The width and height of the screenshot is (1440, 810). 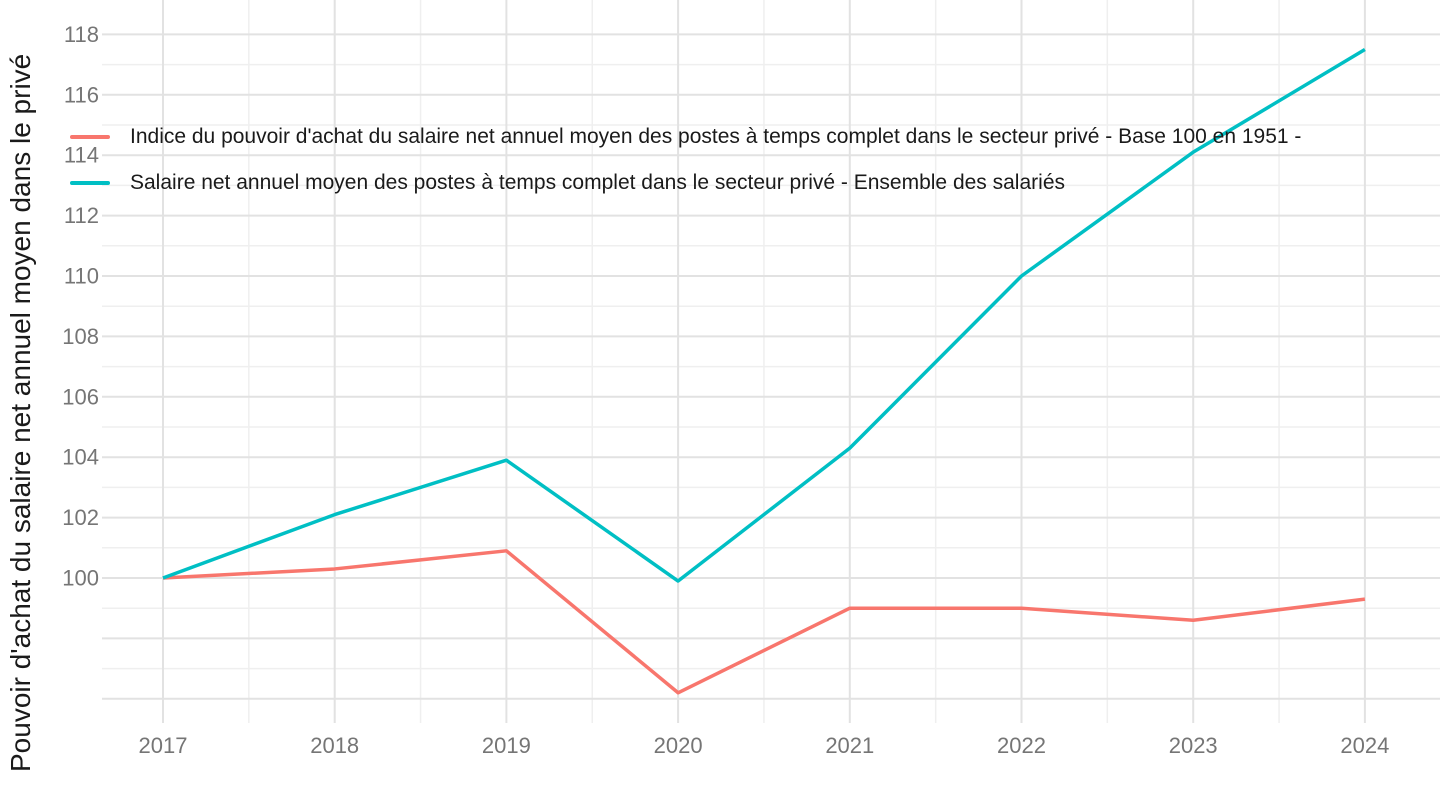 What do you see at coordinates (81, 155) in the screenshot?
I see `y-tick-label: 114` at bounding box center [81, 155].